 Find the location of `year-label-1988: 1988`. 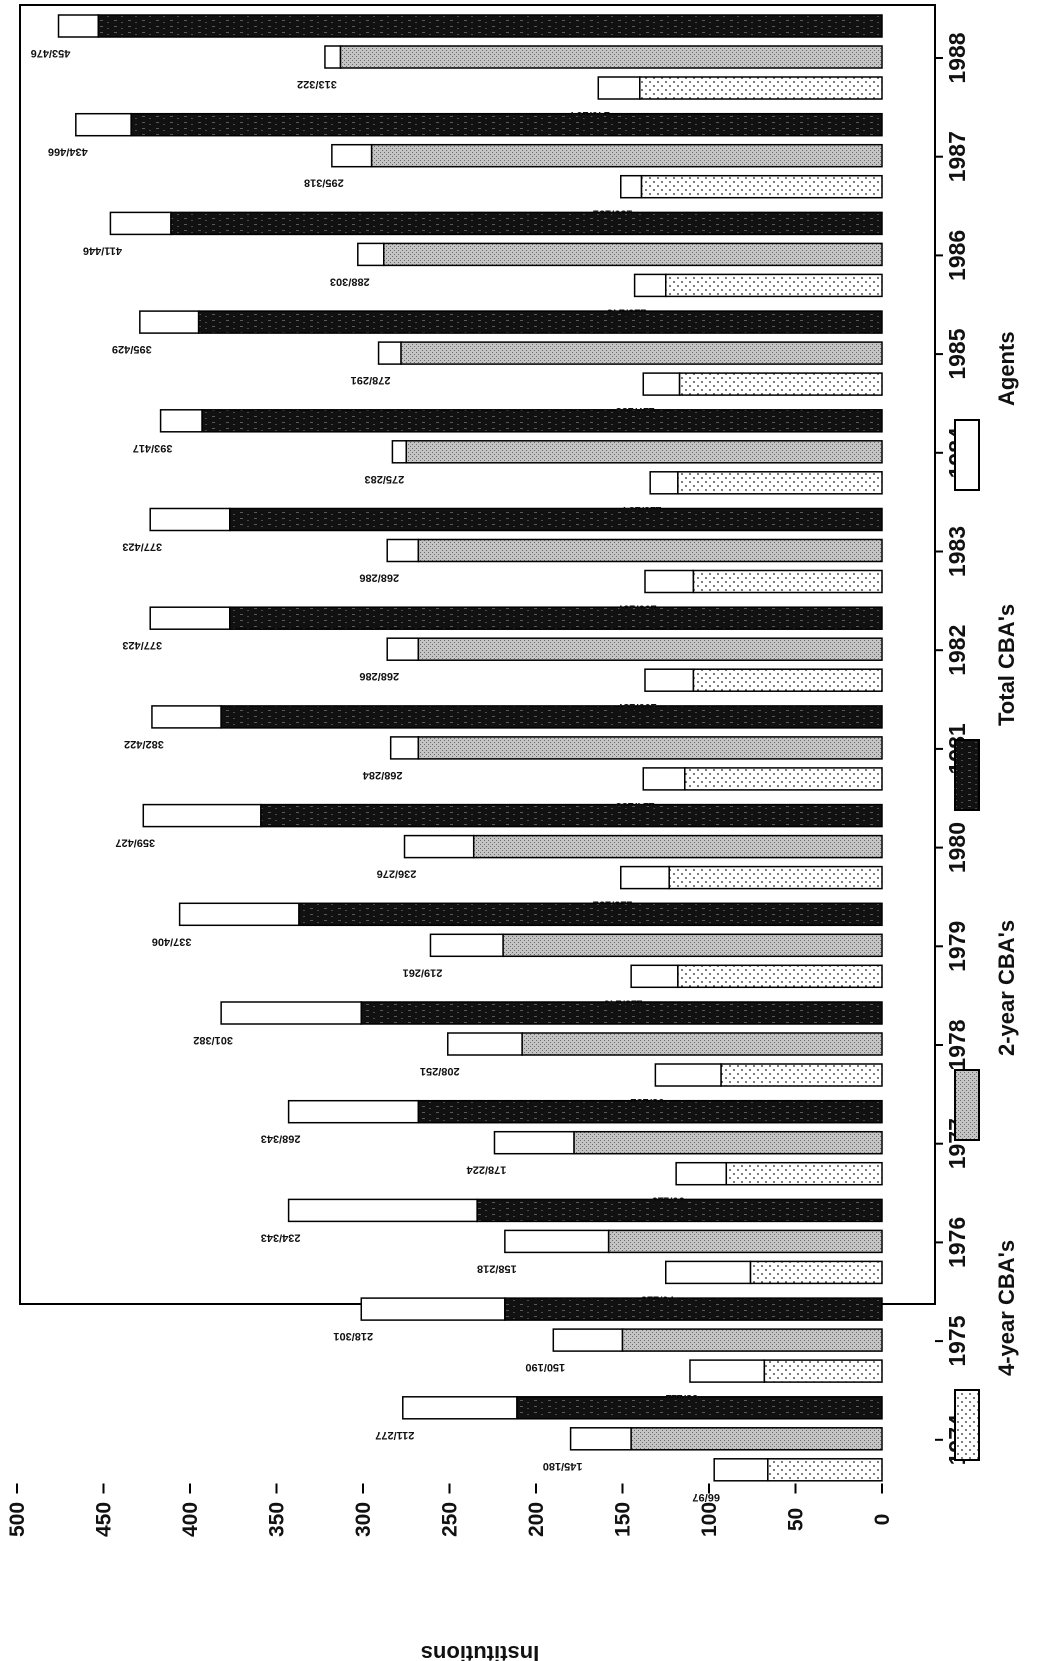

year-label-1988: 1988 is located at coordinates (957, 57).